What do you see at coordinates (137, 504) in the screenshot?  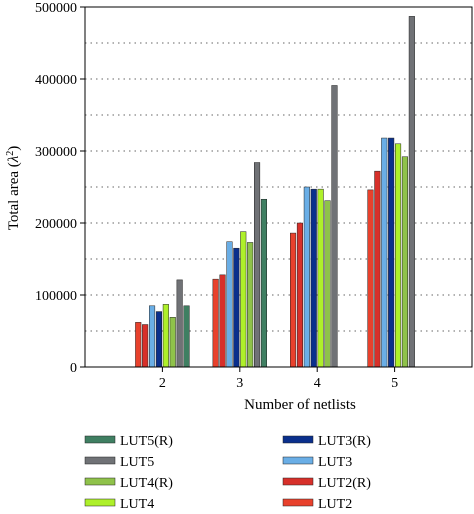 I see `legend-label: LUT4` at bounding box center [137, 504].